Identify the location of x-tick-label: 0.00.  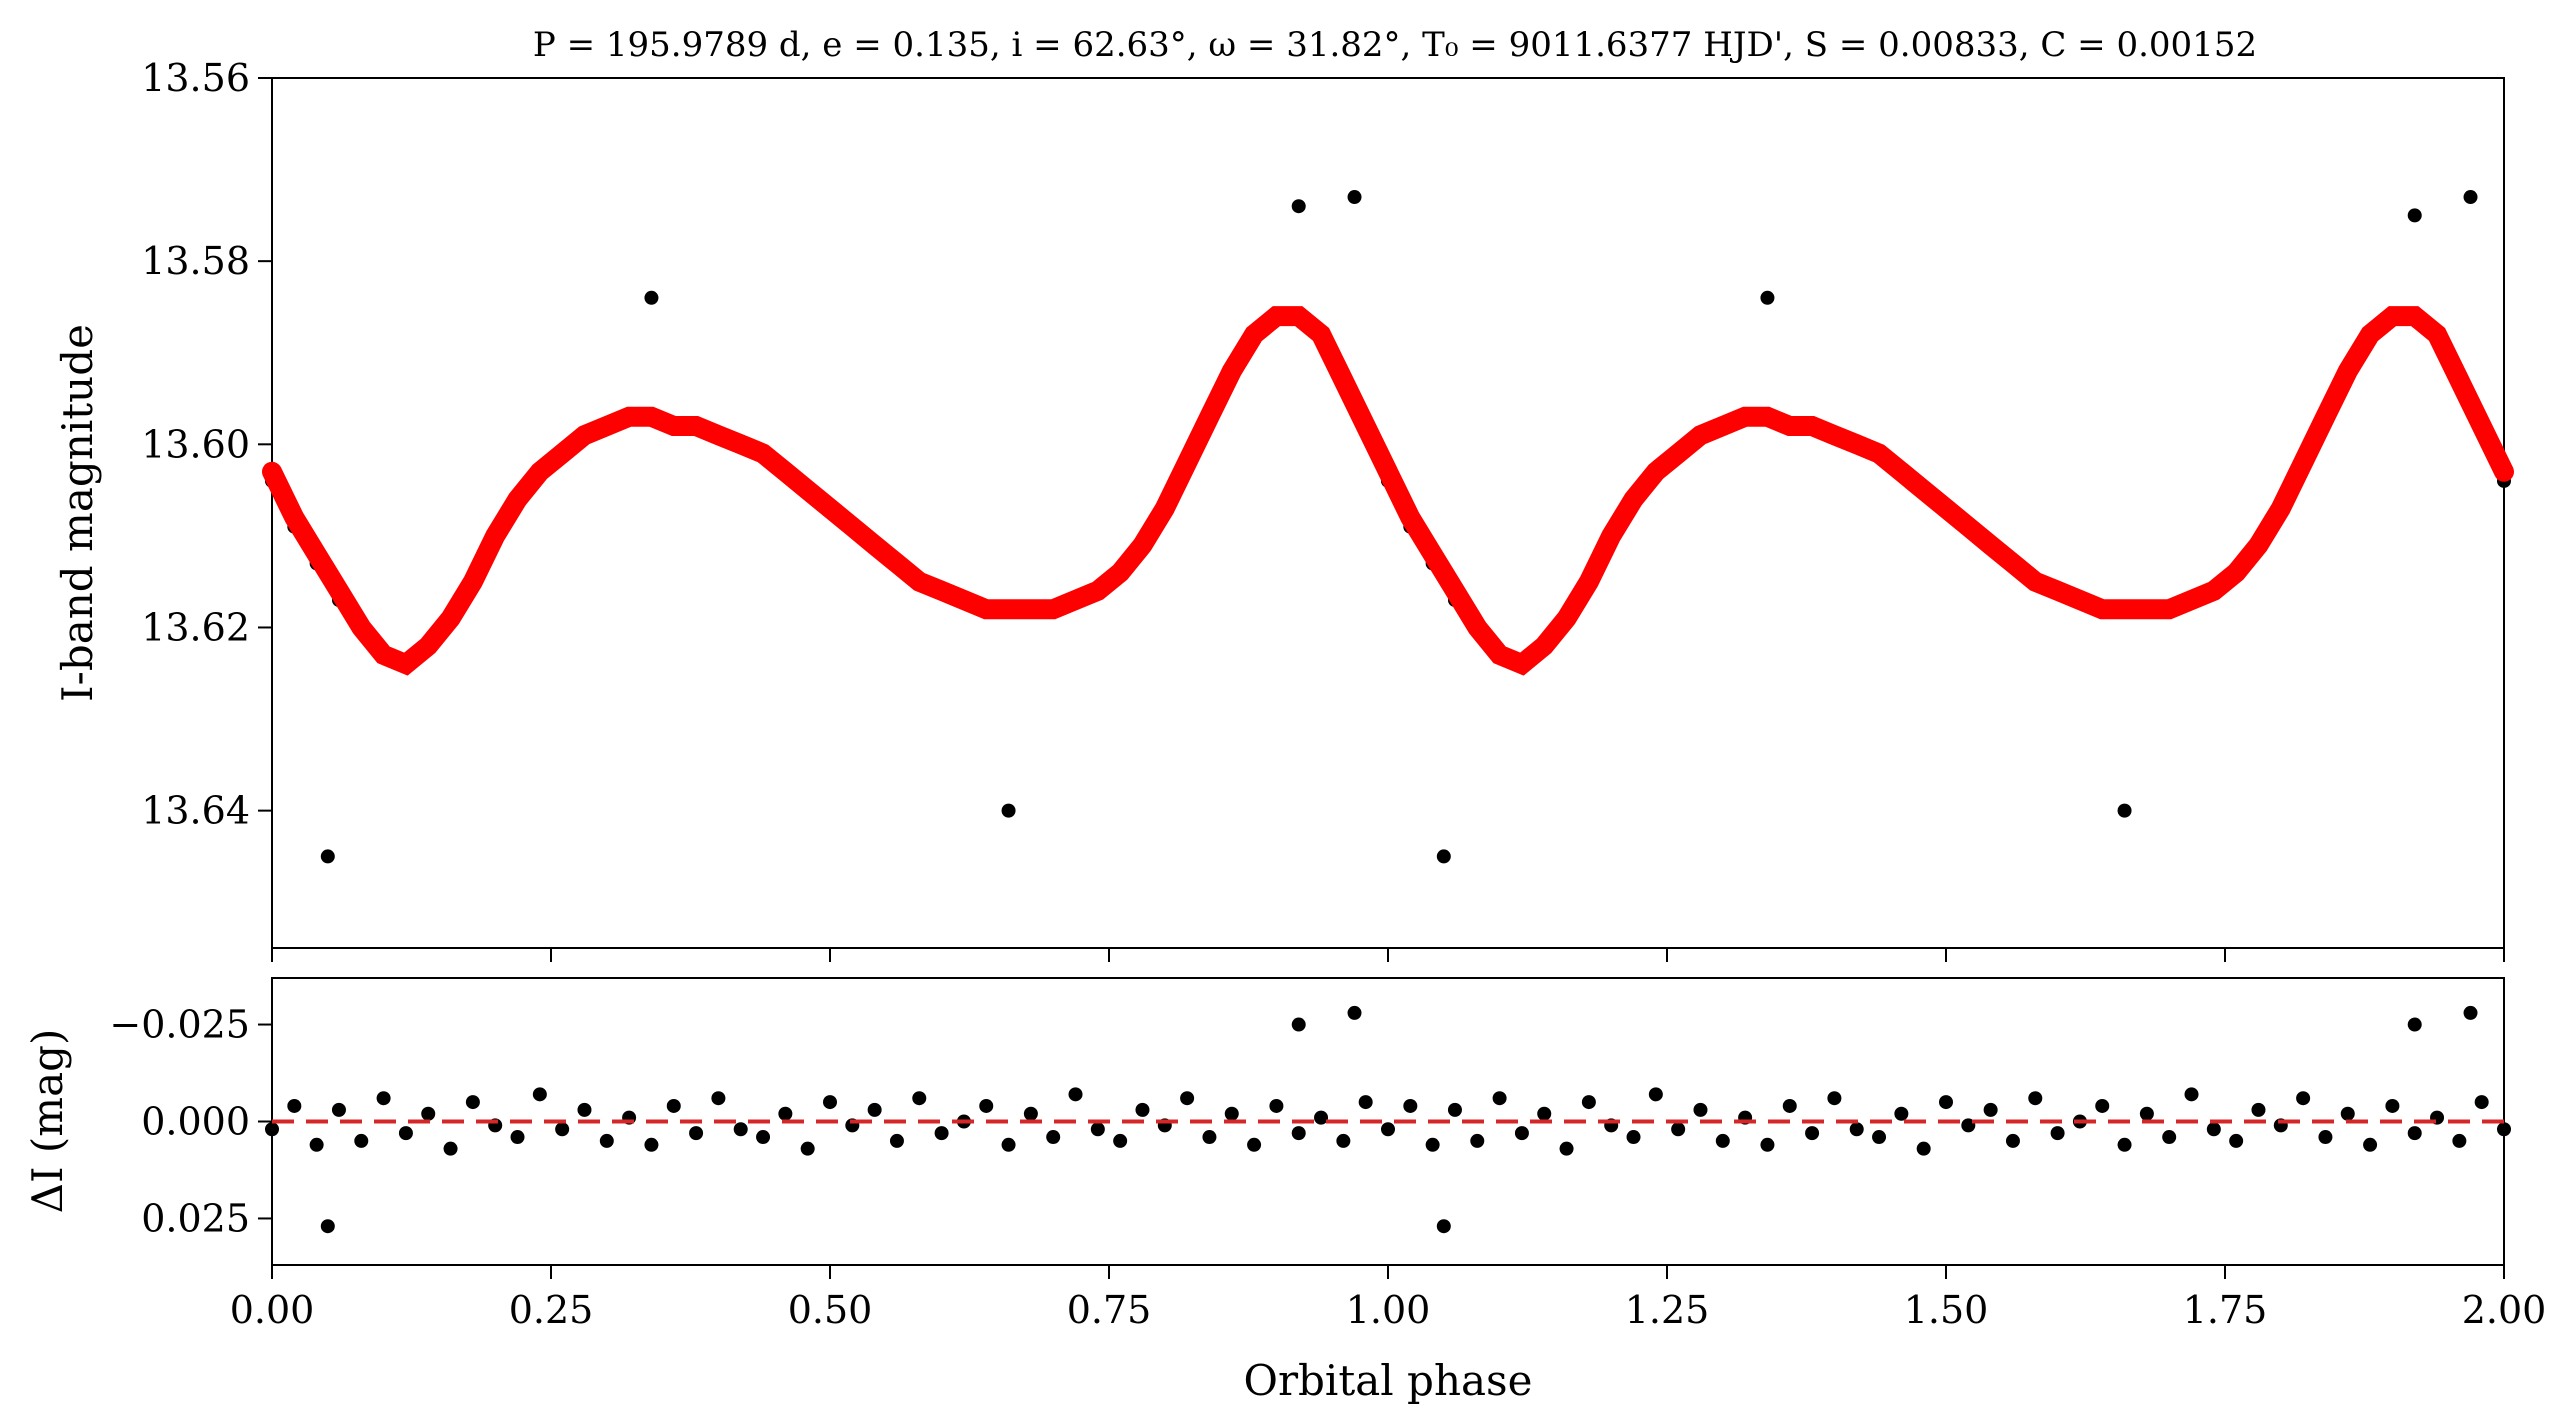
(272, 1310).